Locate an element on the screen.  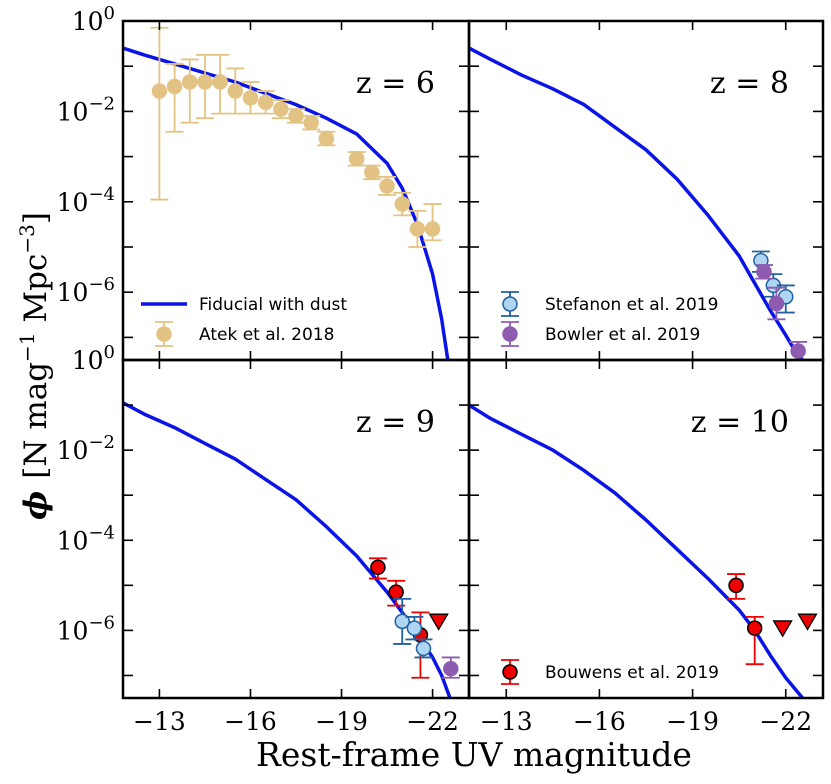
panel-redshift-label: z = 10 is located at coordinates (740, 422).